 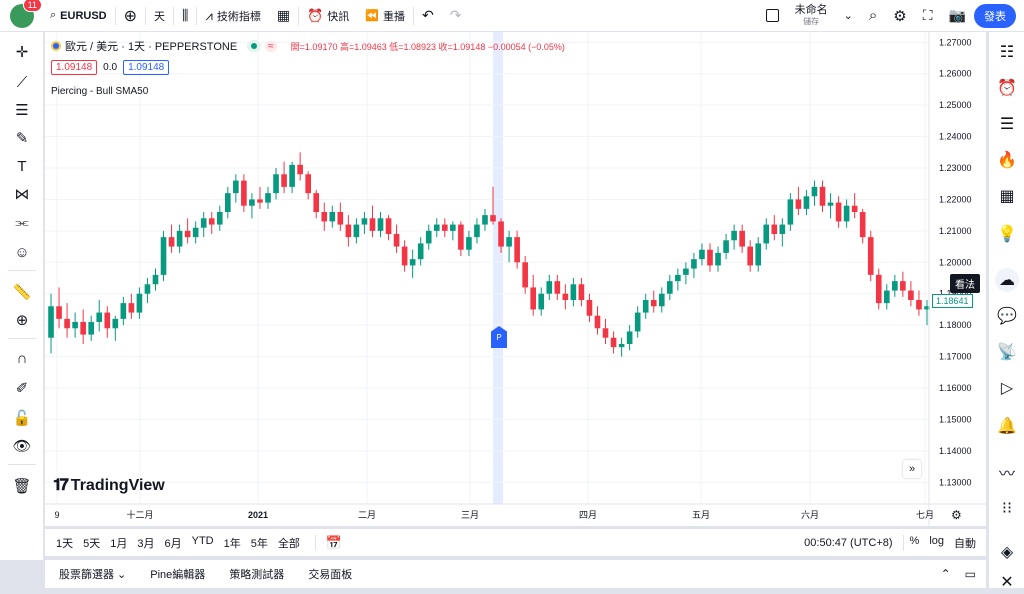 I want to click on collapse-panel-button: ⌃, so click(x=946, y=574).